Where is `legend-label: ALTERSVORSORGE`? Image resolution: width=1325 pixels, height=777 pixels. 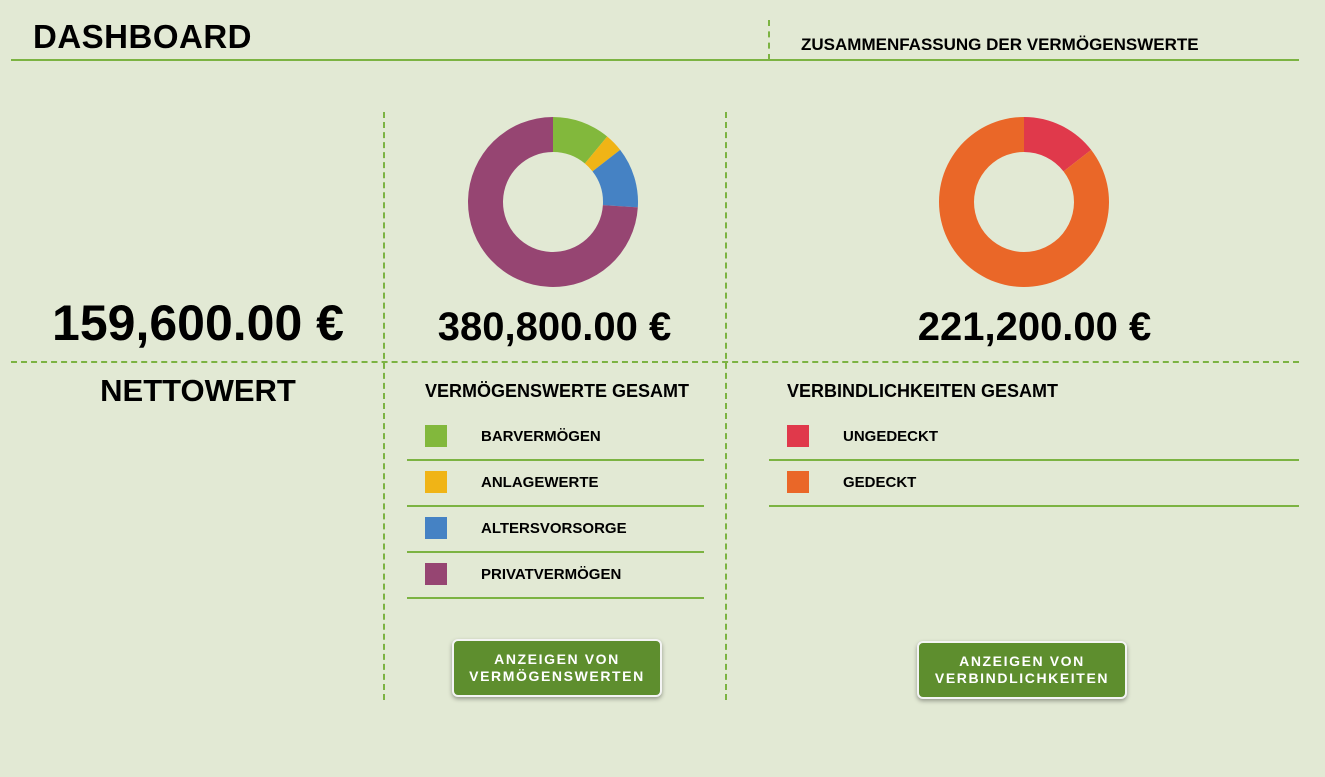
legend-label: ALTERSVORSORGE is located at coordinates (554, 528).